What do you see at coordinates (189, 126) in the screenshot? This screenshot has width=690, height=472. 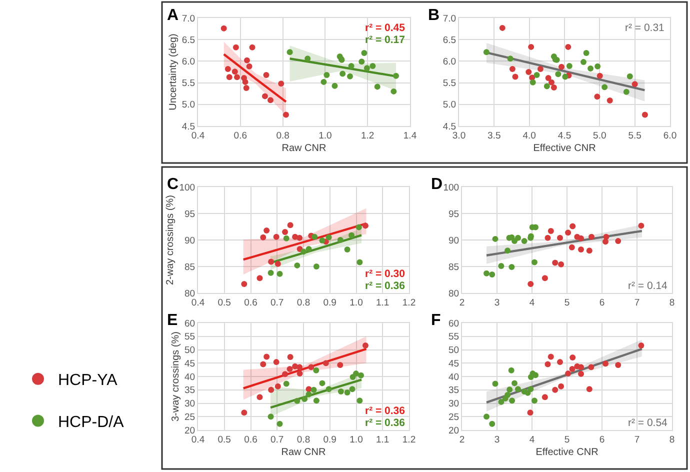 I see `y-tick-label: 4.5` at bounding box center [189, 126].